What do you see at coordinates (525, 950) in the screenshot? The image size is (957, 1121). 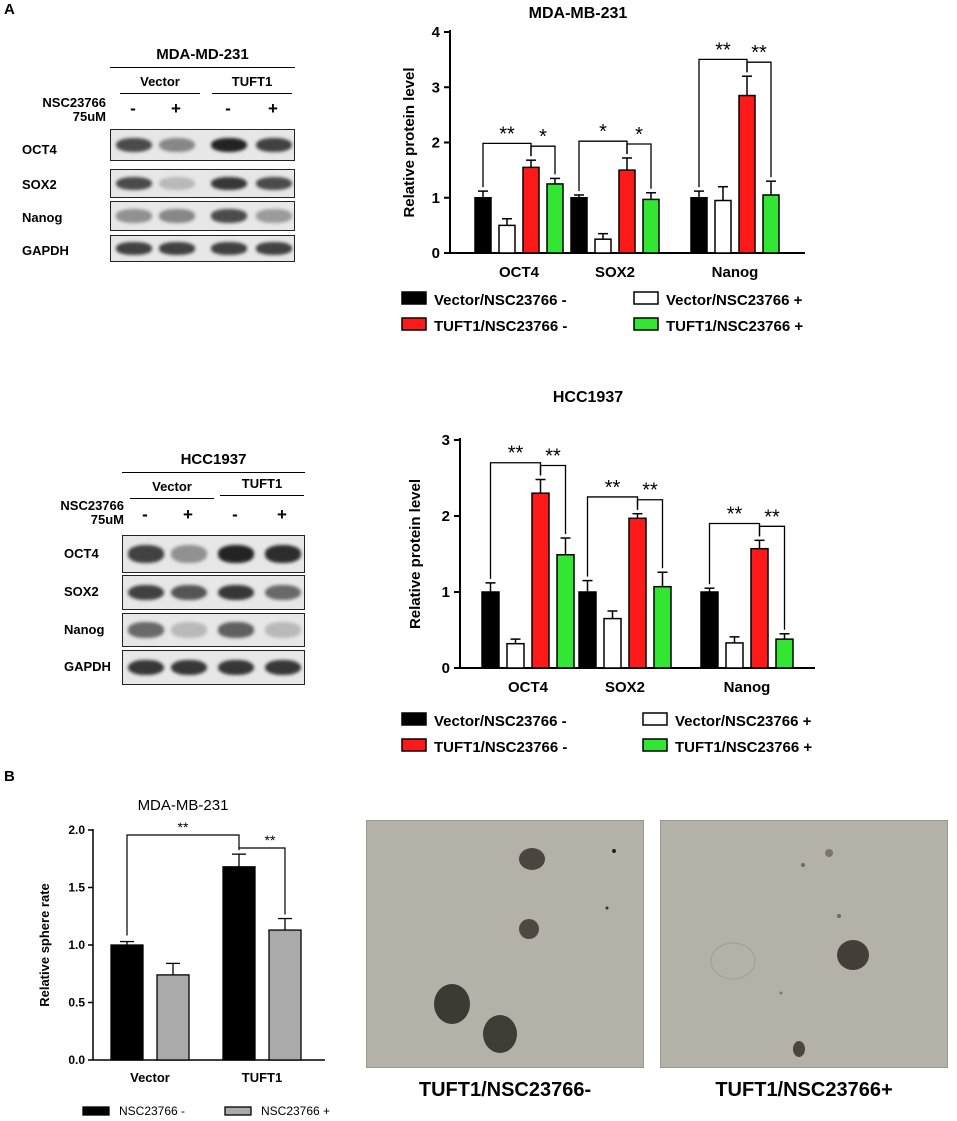 I see `sphere-photo-content` at bounding box center [525, 950].